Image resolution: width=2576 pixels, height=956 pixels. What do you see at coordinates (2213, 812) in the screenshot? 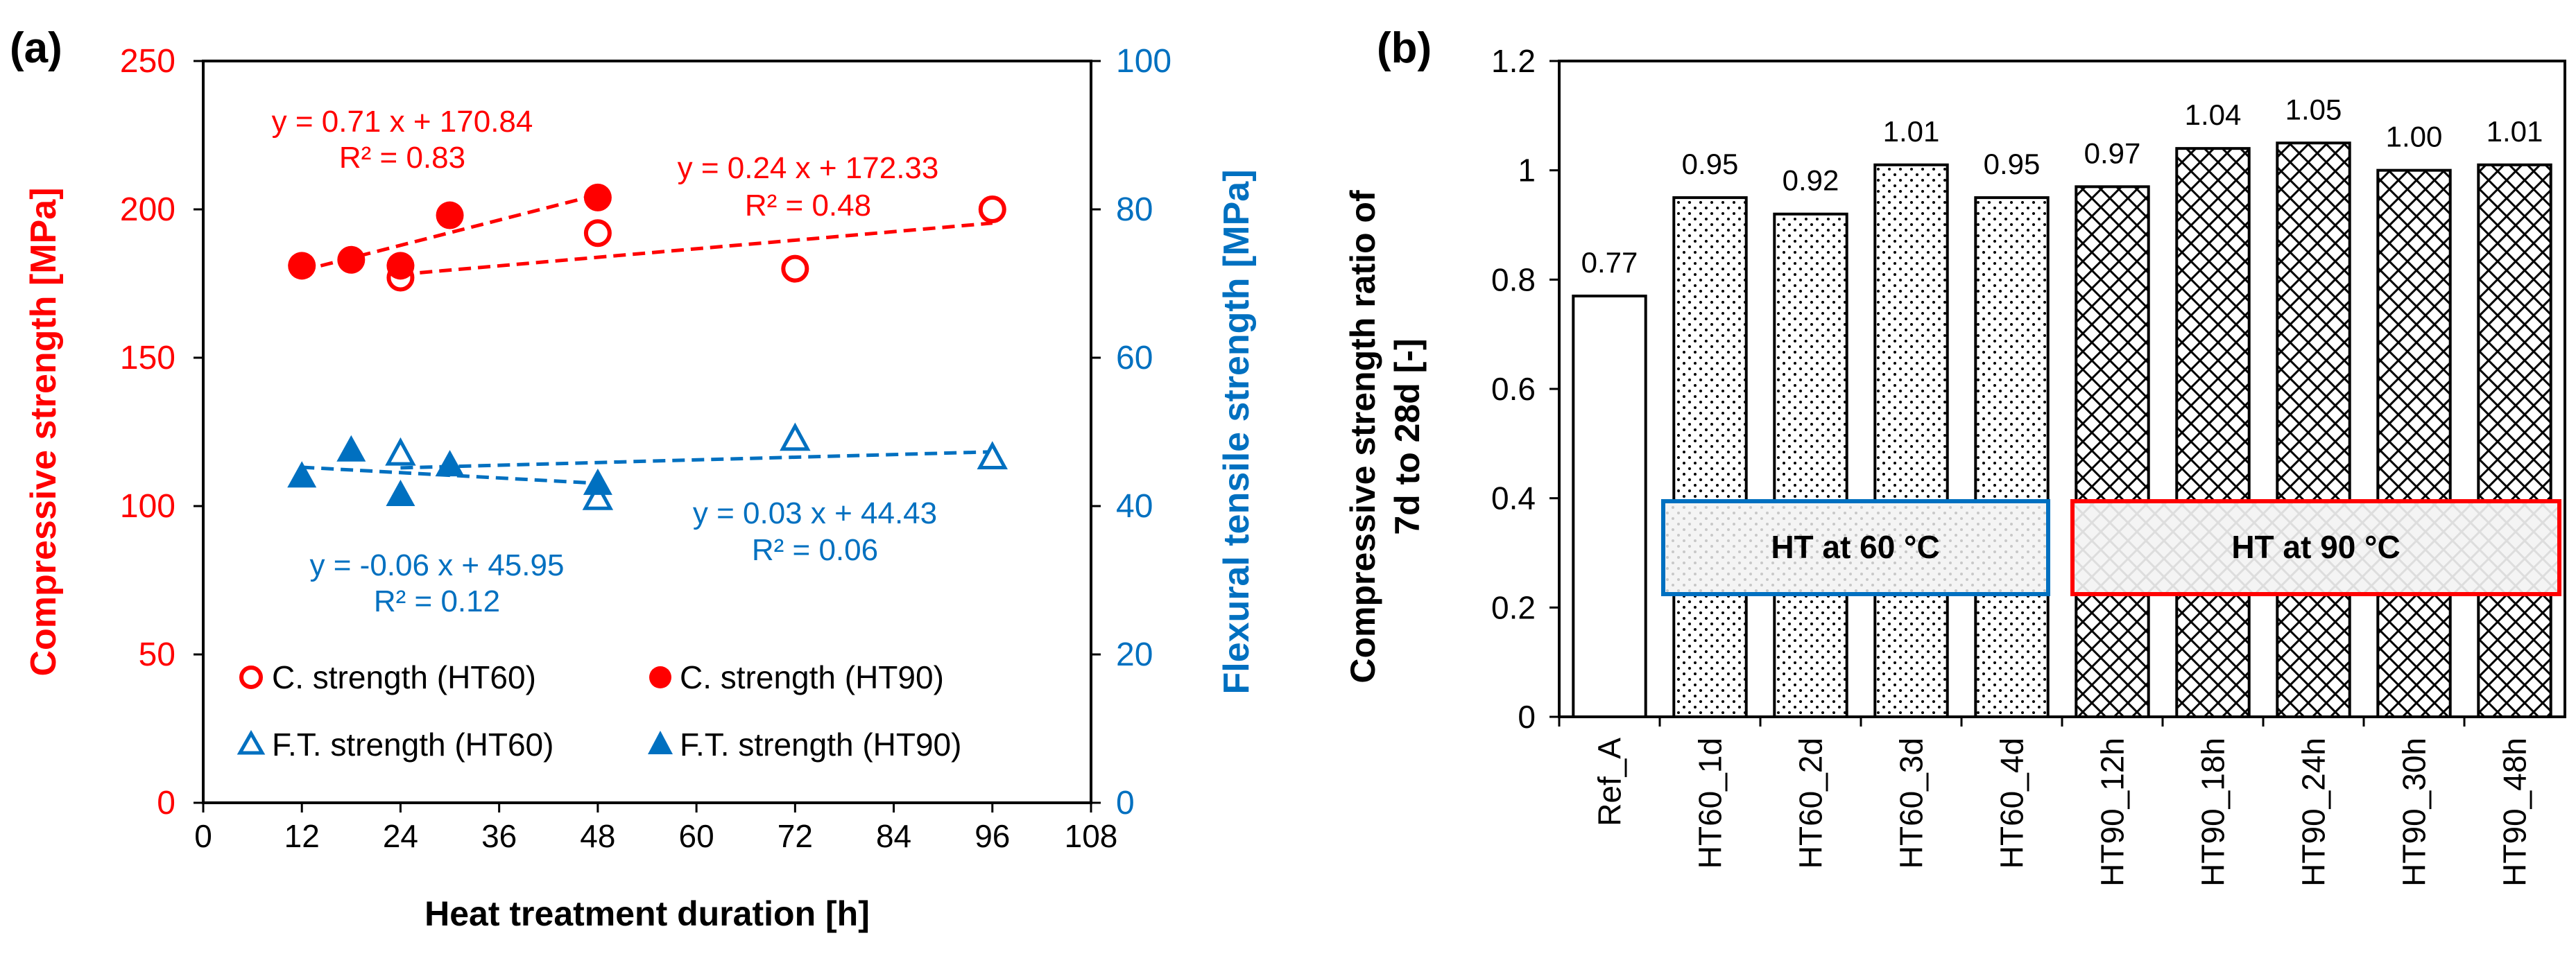
I see `category-label: HT90_18h` at bounding box center [2213, 812].